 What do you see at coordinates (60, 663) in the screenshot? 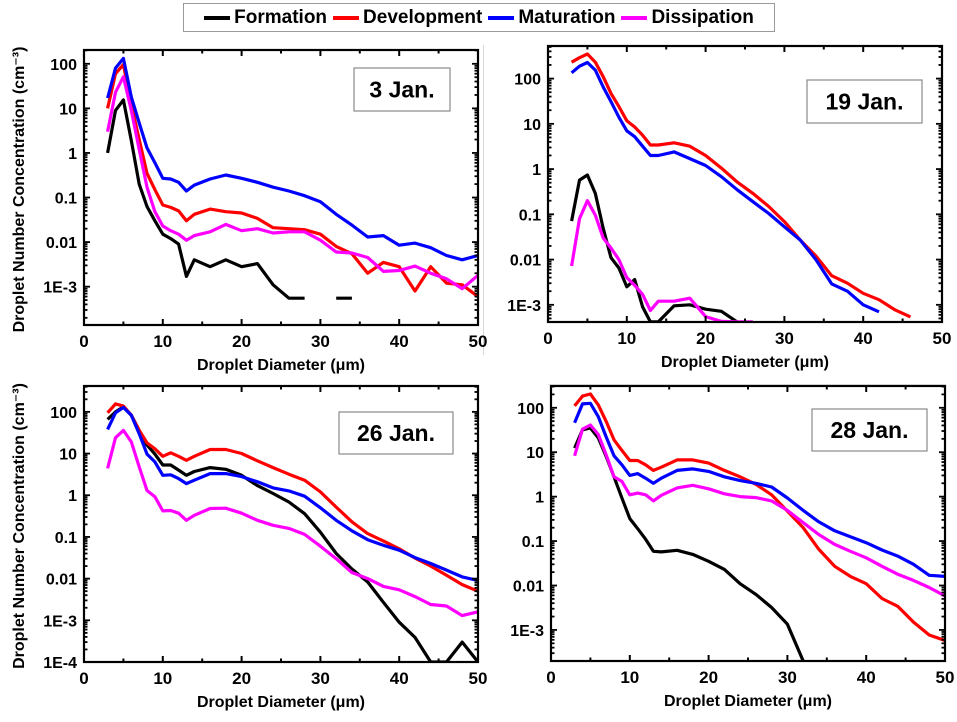
I see `y-tick-label: 1E-4` at bounding box center [60, 663].